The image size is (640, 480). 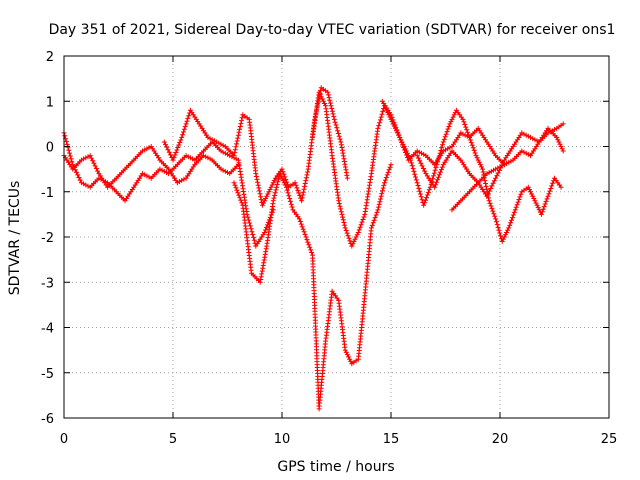 I want to click on y-tick-label: -6, so click(x=47, y=419).